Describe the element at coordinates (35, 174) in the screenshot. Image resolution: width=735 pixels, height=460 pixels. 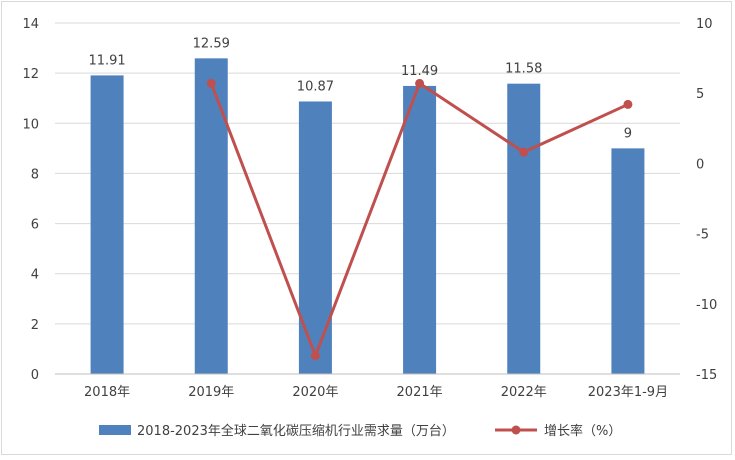
I see `left-tick-label: 8` at that location.